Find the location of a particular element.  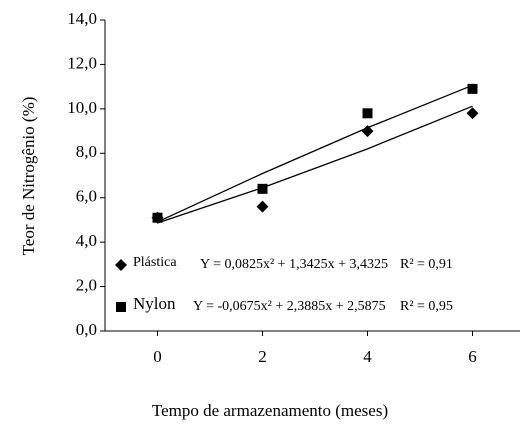

y-tick-label: 6,0 is located at coordinates (86, 196).